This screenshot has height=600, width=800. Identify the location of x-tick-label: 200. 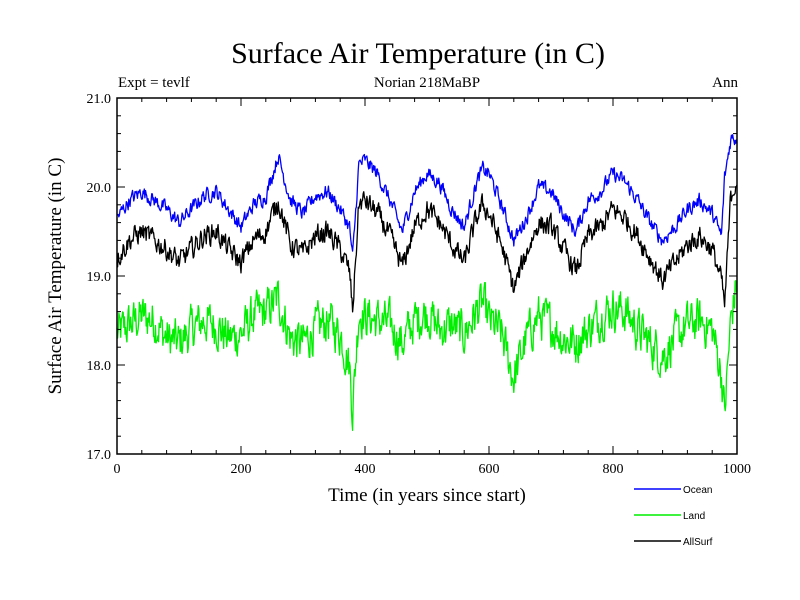
(241, 469).